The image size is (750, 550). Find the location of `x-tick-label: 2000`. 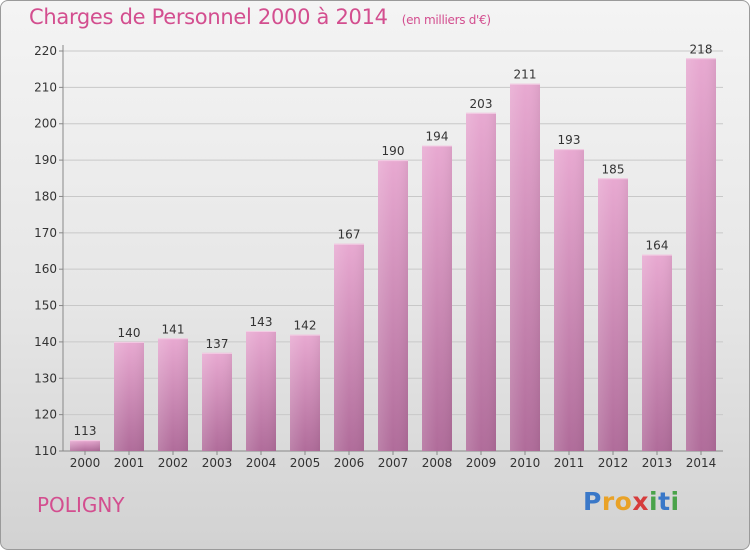

x-tick-label: 2000 is located at coordinates (85, 463).